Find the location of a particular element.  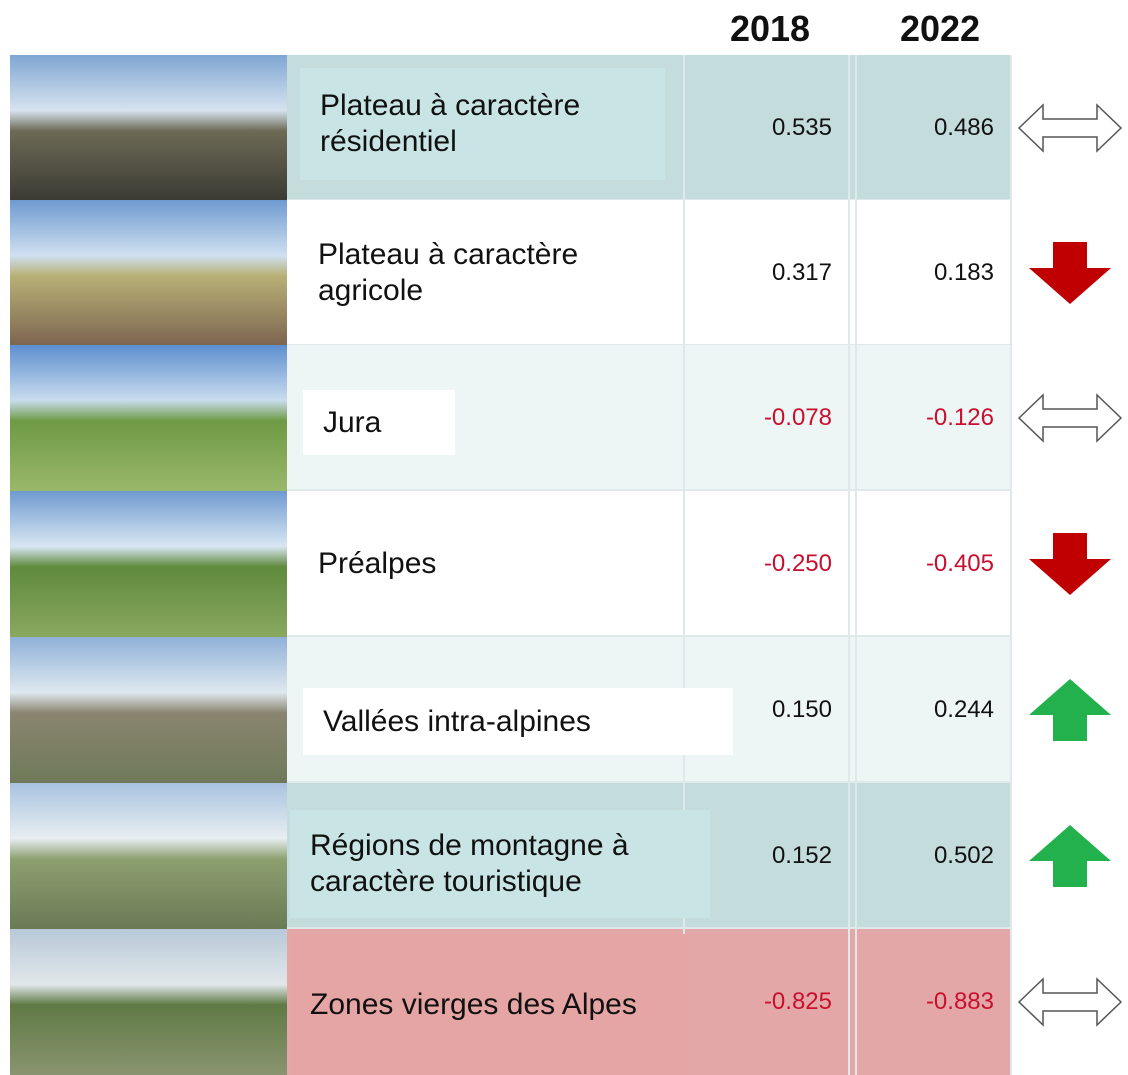

value-2018: -0.078 is located at coordinates (767, 418).